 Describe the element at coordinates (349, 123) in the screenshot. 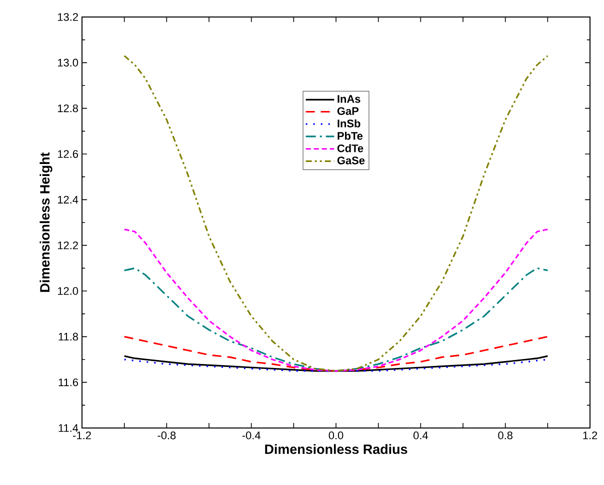

I see `legend-label: InSb` at that location.